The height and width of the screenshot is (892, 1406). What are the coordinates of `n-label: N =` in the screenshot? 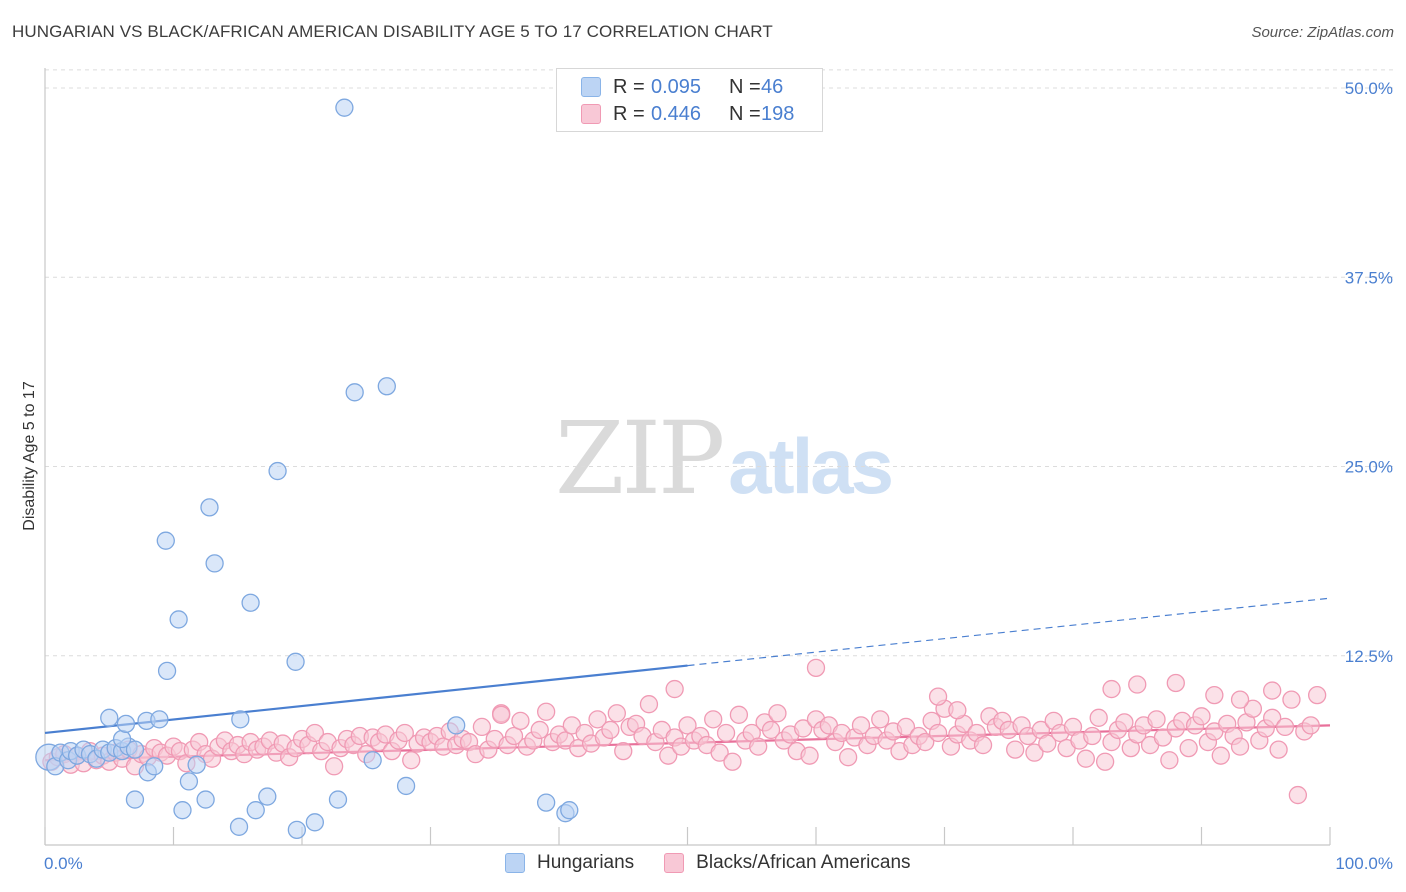 It's located at (745, 86).